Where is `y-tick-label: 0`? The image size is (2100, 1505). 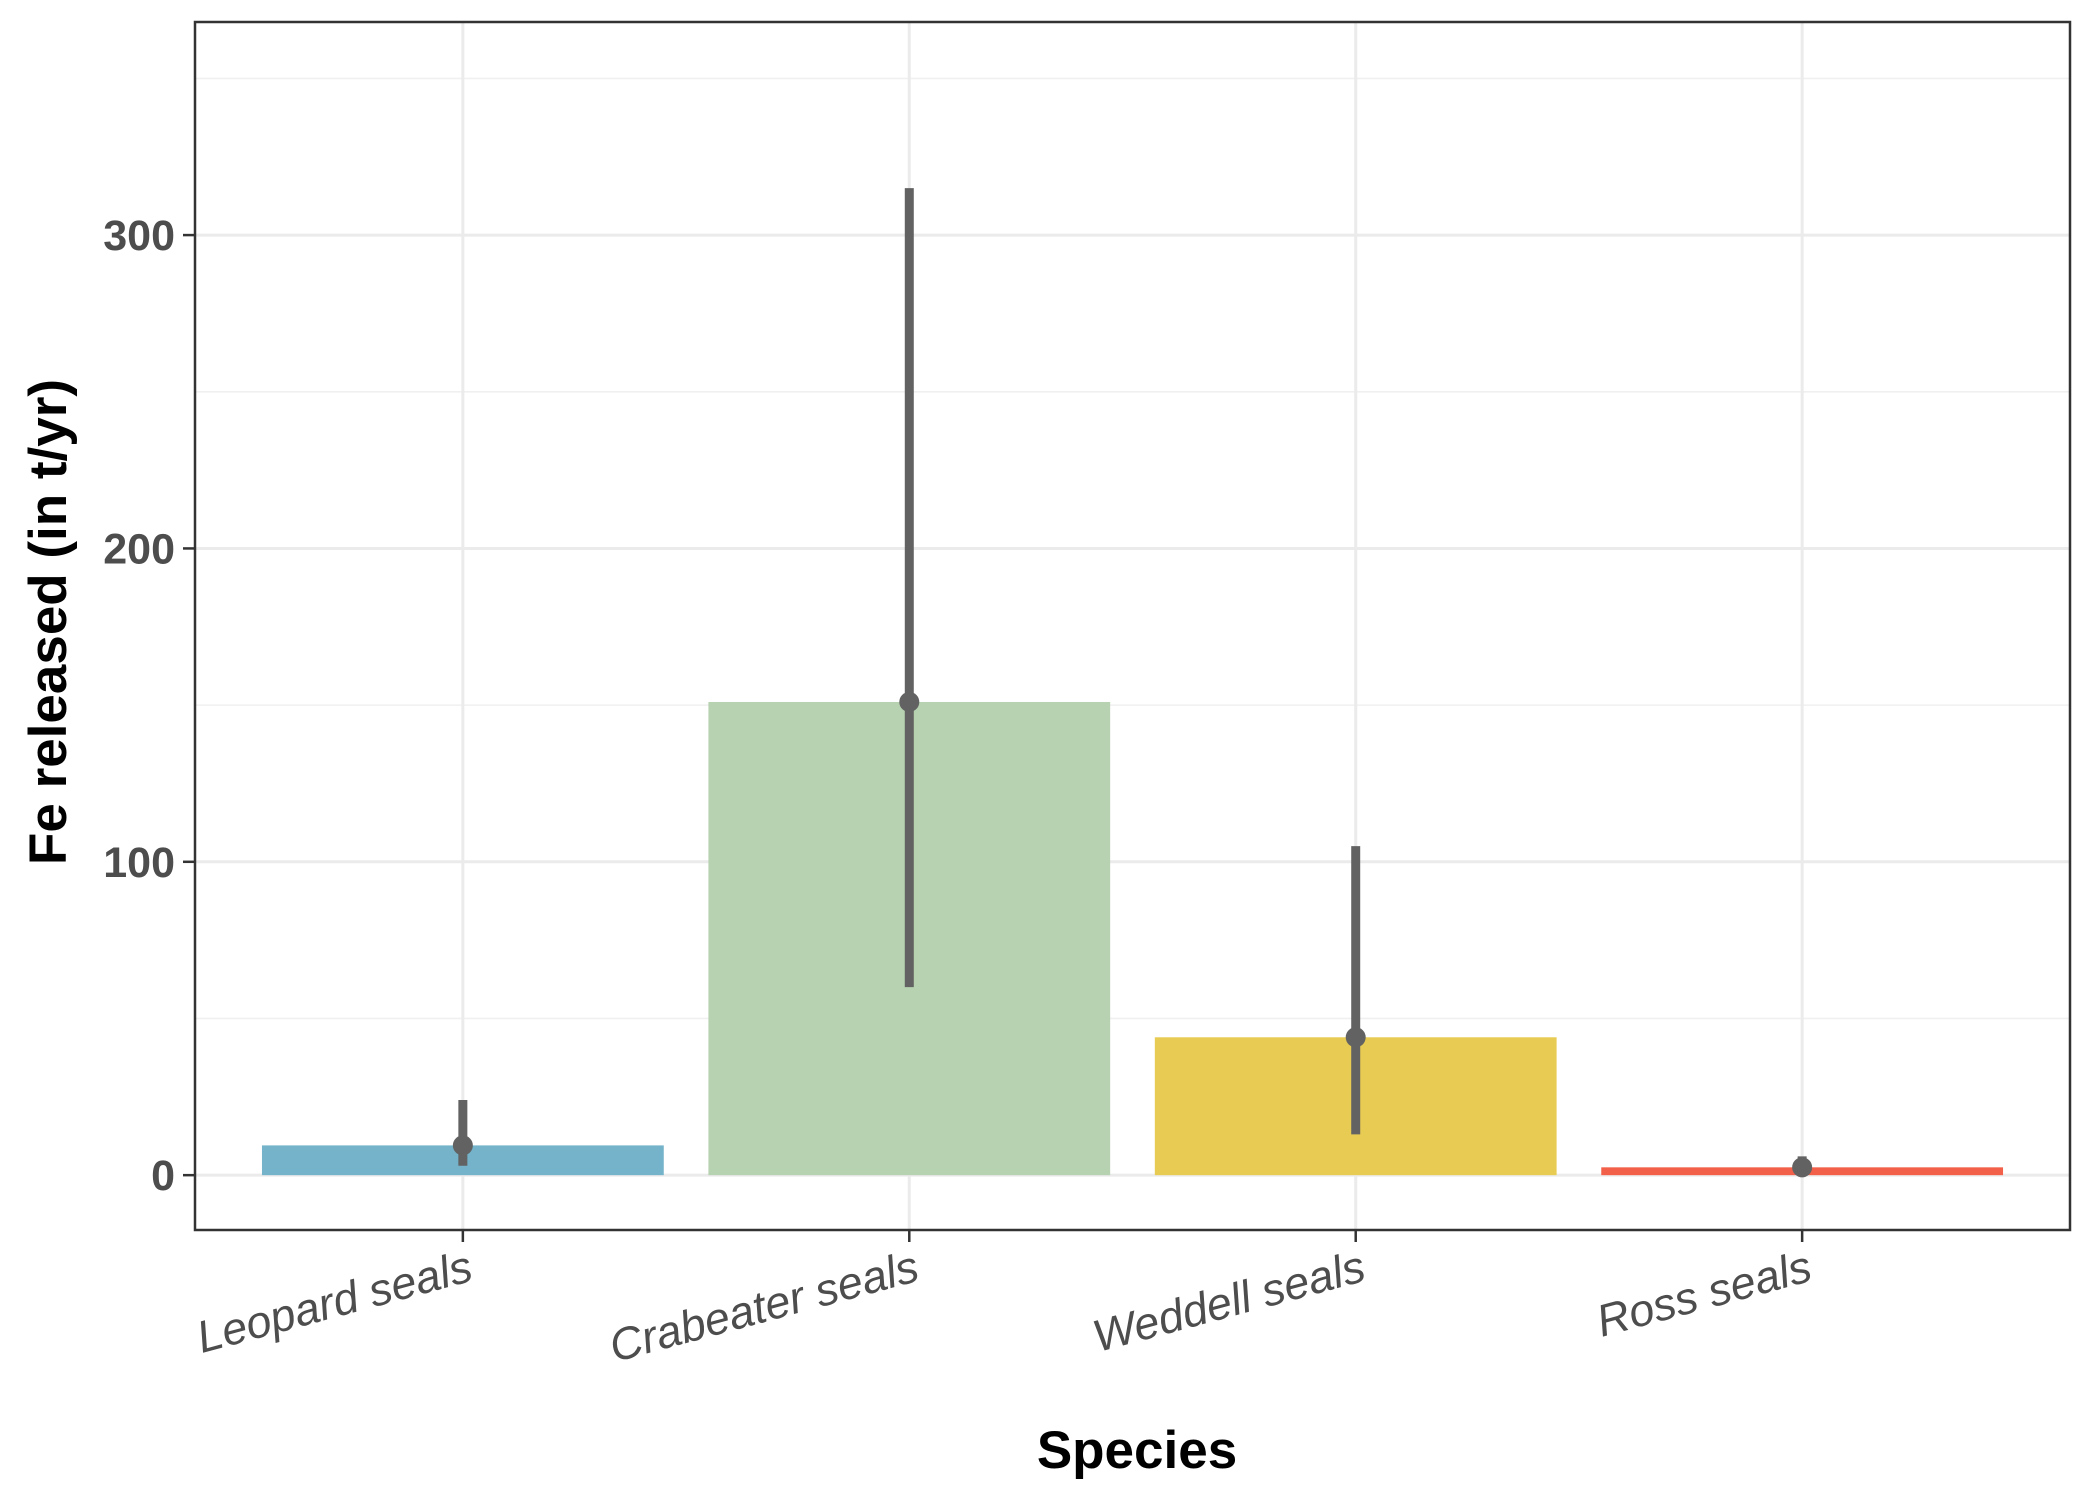
y-tick-label: 0 is located at coordinates (163, 1176).